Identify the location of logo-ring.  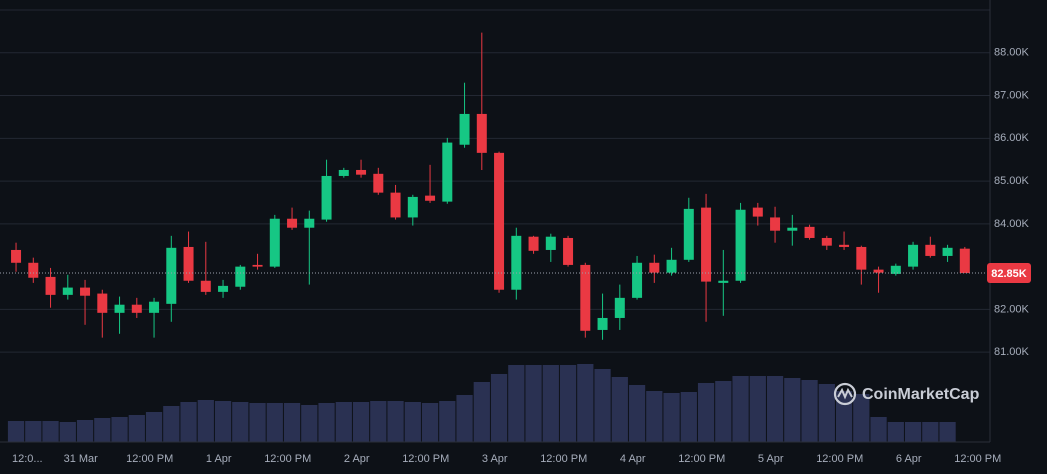
(845, 394).